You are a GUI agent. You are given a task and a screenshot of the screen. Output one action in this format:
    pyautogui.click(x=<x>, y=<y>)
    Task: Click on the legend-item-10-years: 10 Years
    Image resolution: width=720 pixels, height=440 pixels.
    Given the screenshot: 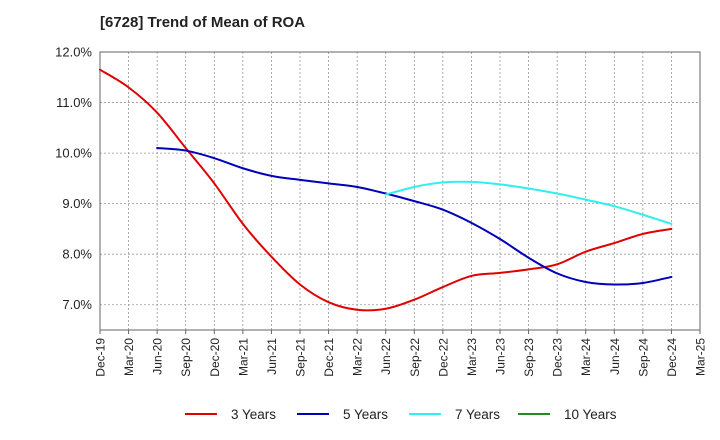 What is the action you would take?
    pyautogui.click(x=567, y=414)
    